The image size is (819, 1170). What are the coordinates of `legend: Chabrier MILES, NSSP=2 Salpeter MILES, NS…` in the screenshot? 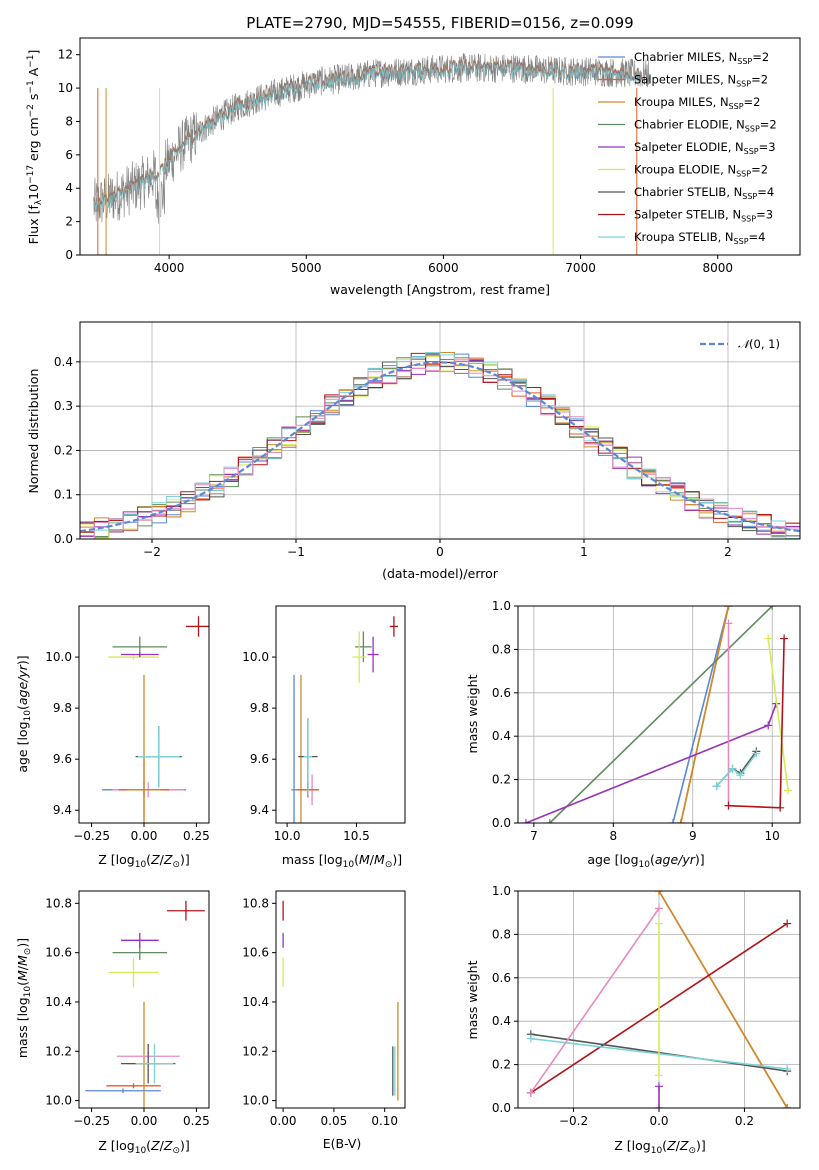 It's located at (687, 148).